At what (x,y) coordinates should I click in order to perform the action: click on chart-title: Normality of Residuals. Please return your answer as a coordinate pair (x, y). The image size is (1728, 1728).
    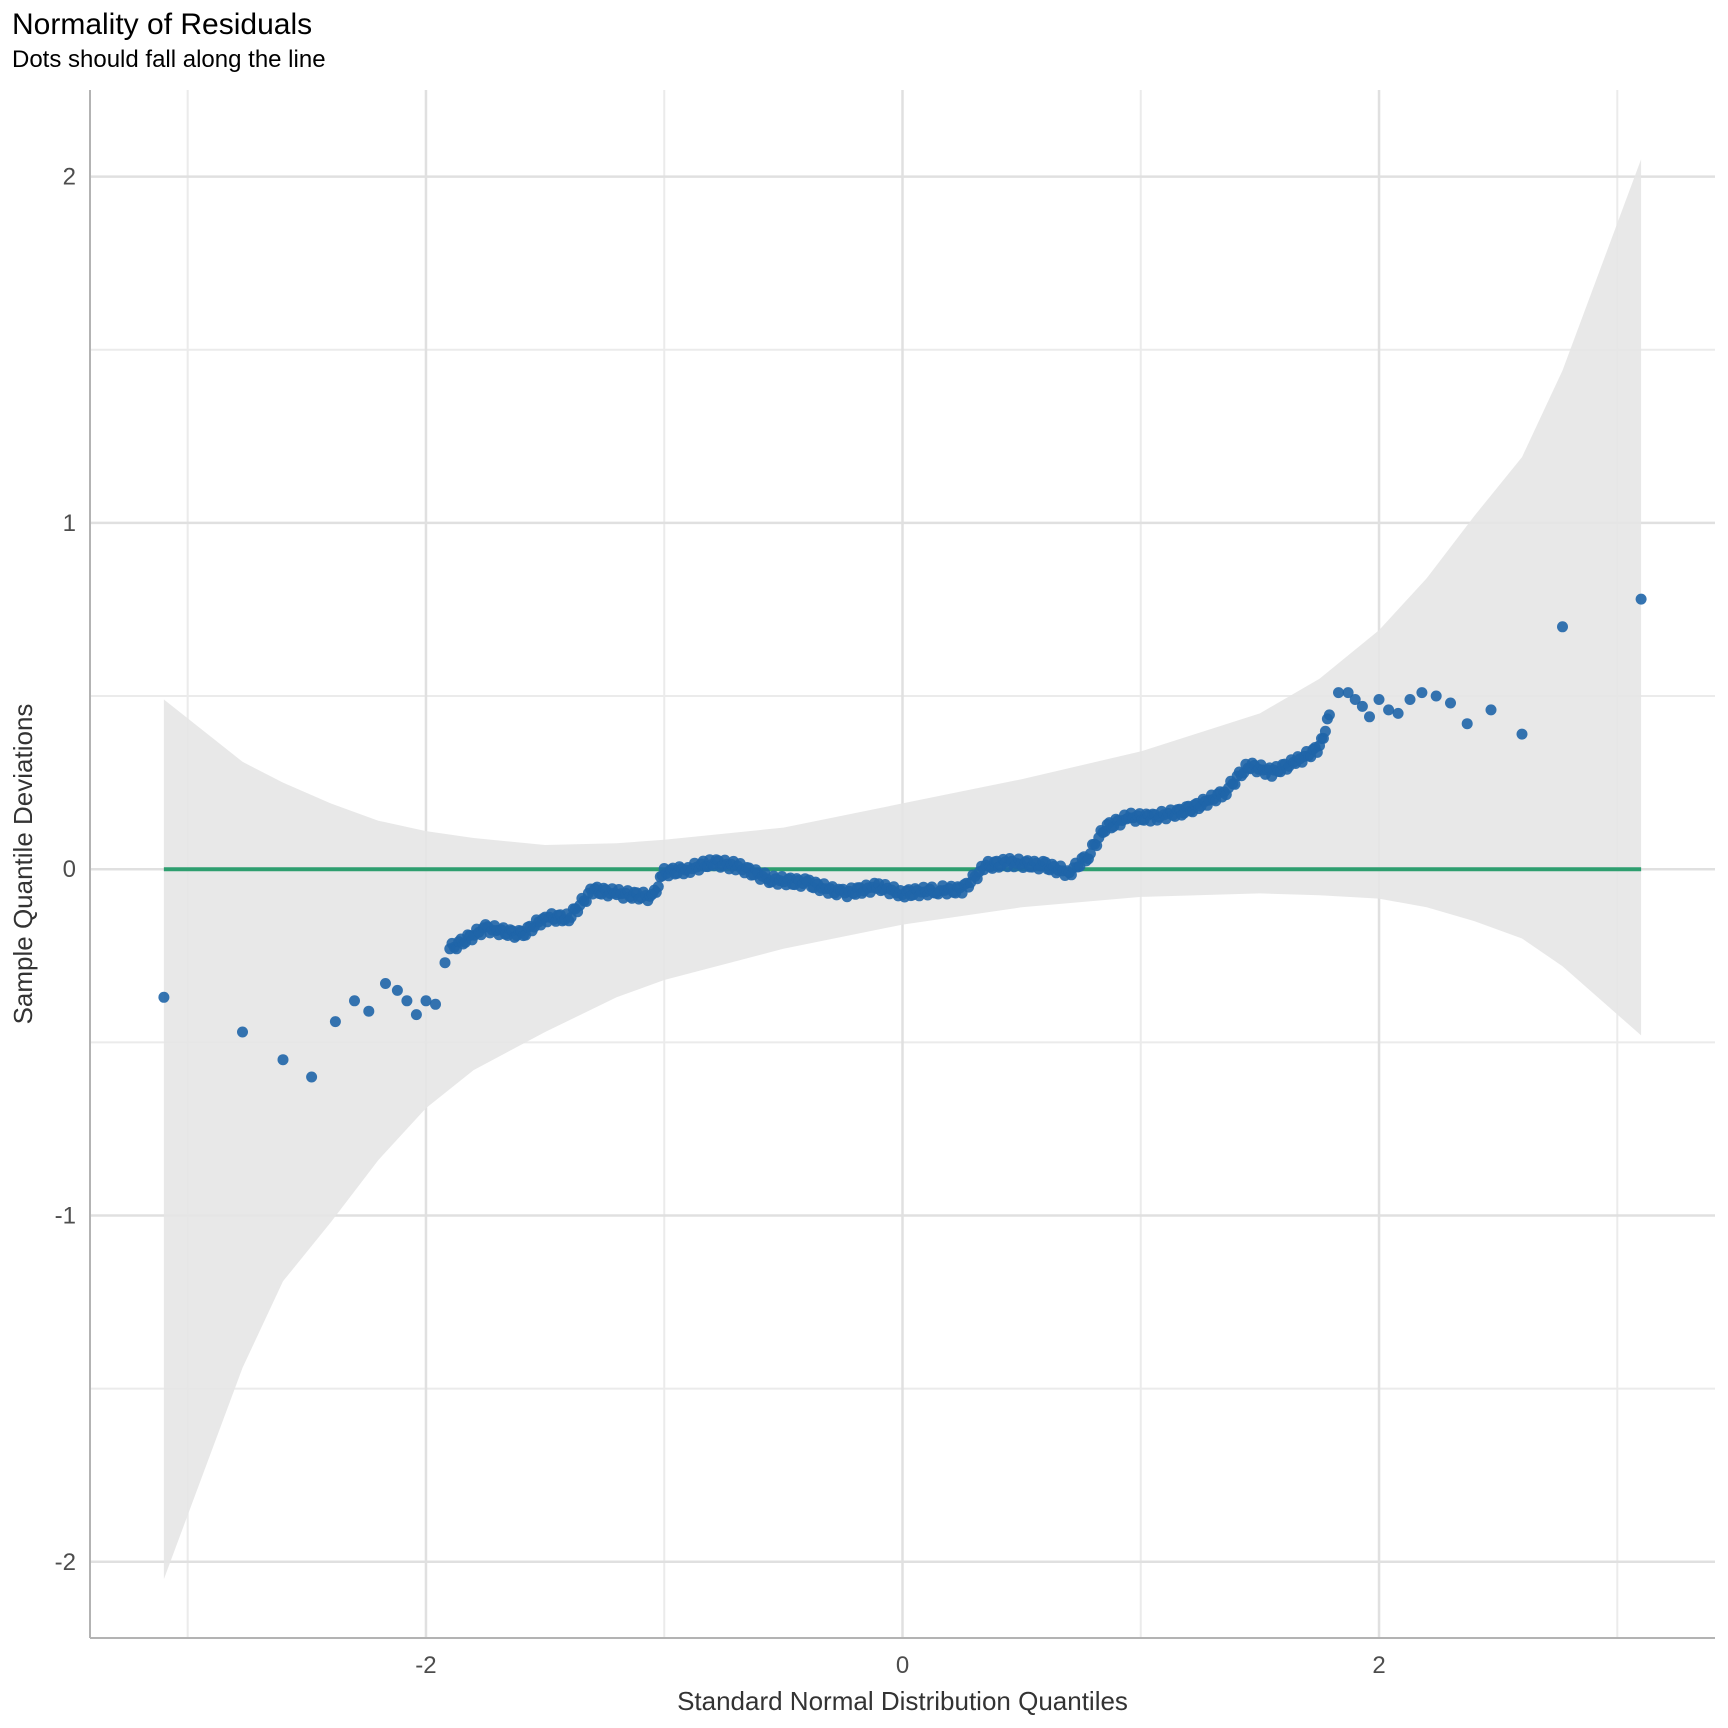
    Looking at the image, I should click on (162, 24).